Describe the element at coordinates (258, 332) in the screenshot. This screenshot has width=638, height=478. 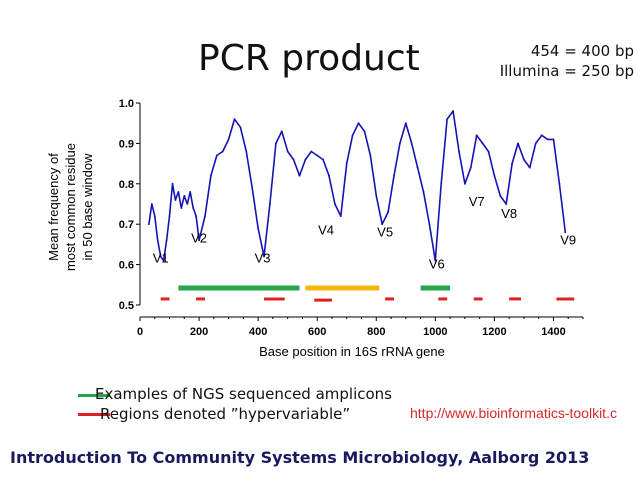
I see `x-tick-label: 400` at that location.